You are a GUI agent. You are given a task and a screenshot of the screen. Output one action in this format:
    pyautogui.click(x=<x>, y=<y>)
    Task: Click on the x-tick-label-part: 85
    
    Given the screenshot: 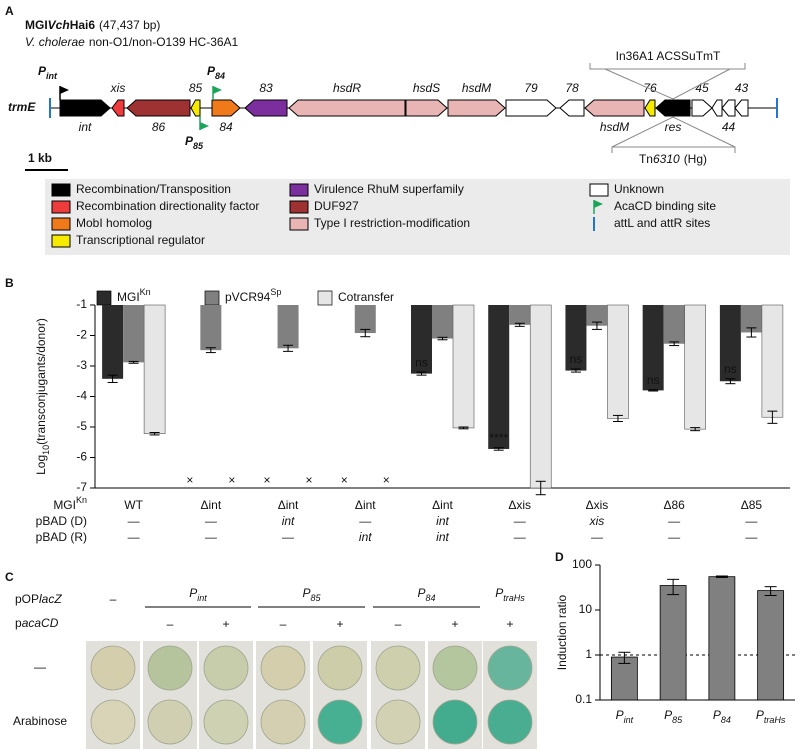 What is the action you would take?
    pyautogui.click(x=677, y=720)
    